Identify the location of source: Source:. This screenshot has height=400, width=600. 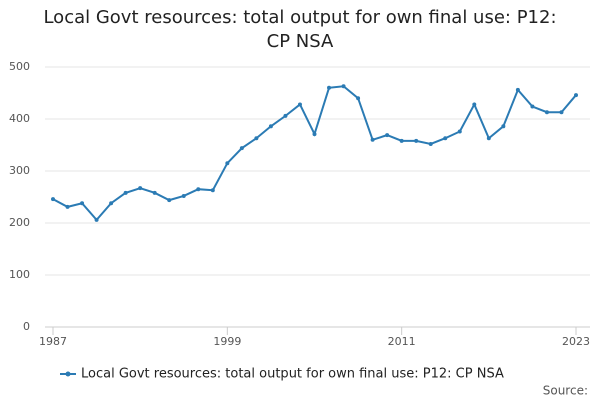
(565, 391).